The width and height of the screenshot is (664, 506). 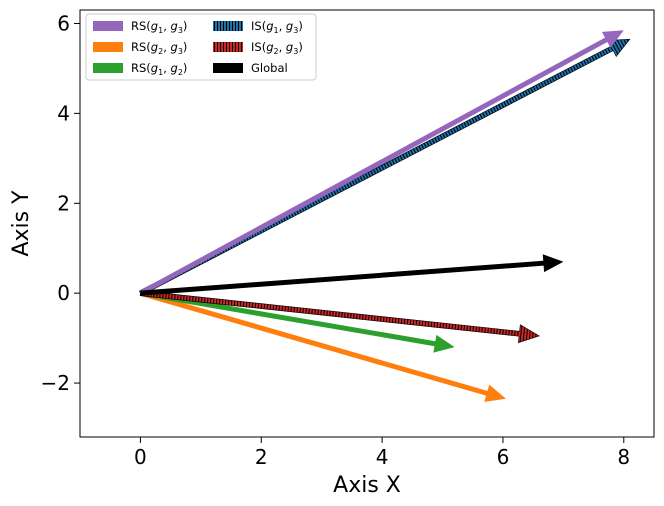 I want to click on legend-item-rs-g1-g3: RS(g1, g3), so click(x=140, y=27).